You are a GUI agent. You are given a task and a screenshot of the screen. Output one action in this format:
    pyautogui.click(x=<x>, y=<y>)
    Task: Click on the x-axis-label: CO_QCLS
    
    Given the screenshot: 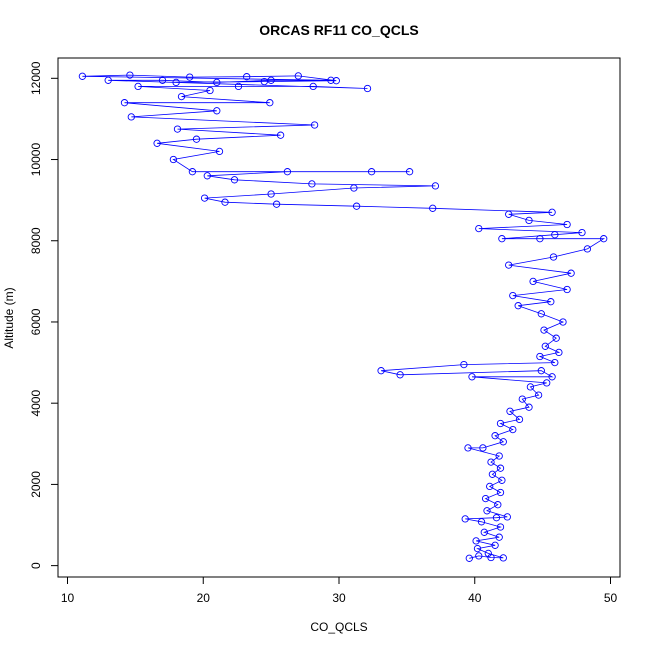 What is the action you would take?
    pyautogui.click(x=338, y=627)
    